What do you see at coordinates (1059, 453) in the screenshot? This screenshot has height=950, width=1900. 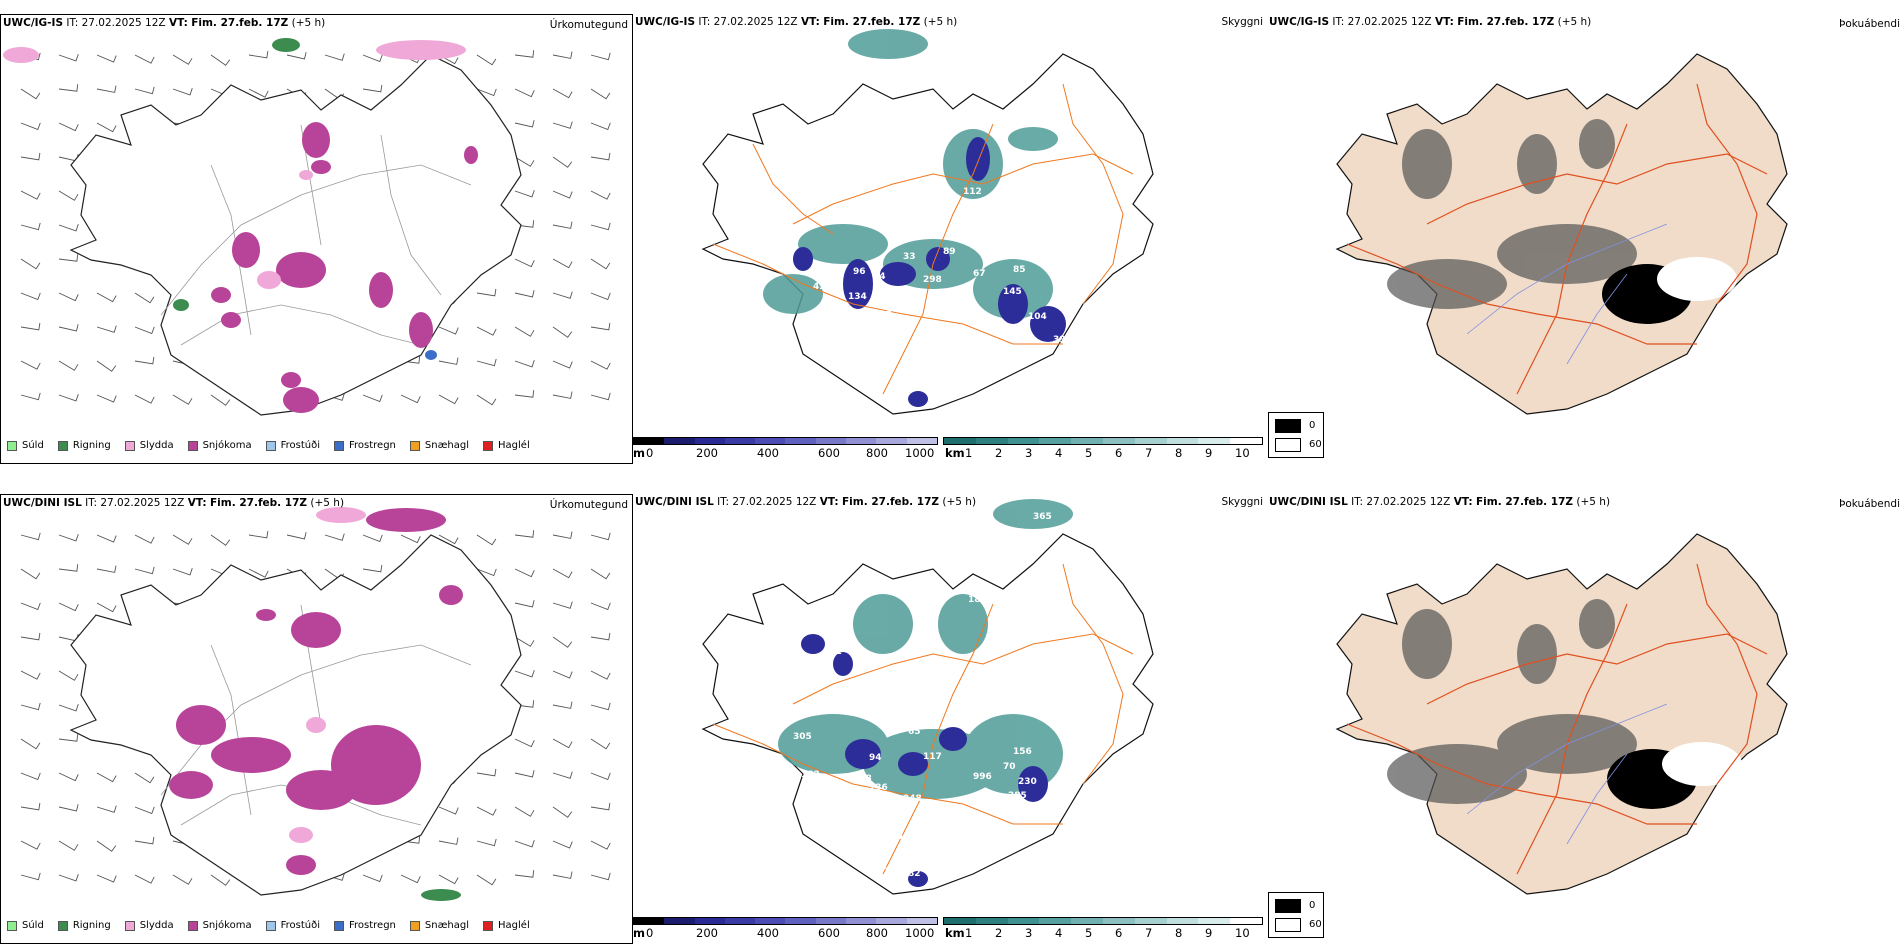 I see `tick: 4` at bounding box center [1059, 453].